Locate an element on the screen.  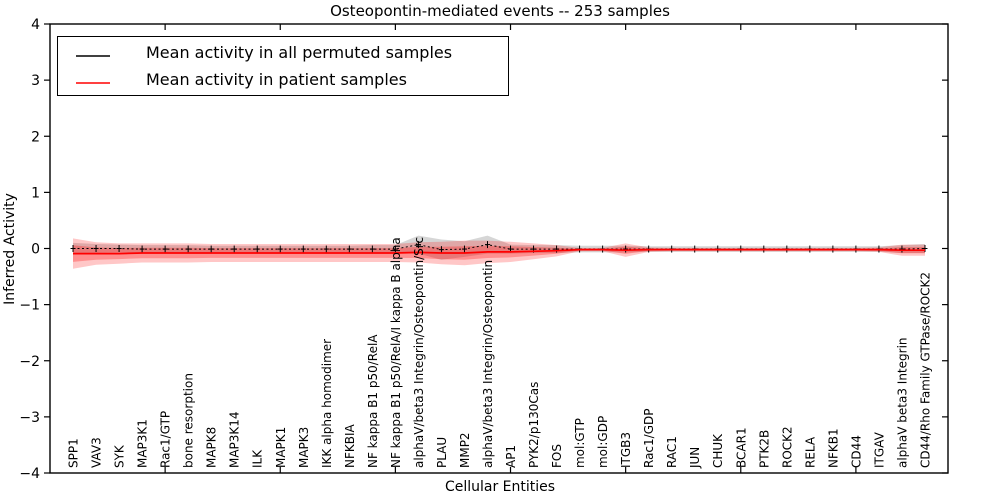
x-tick-label: PTK2B is located at coordinates (764, 449).